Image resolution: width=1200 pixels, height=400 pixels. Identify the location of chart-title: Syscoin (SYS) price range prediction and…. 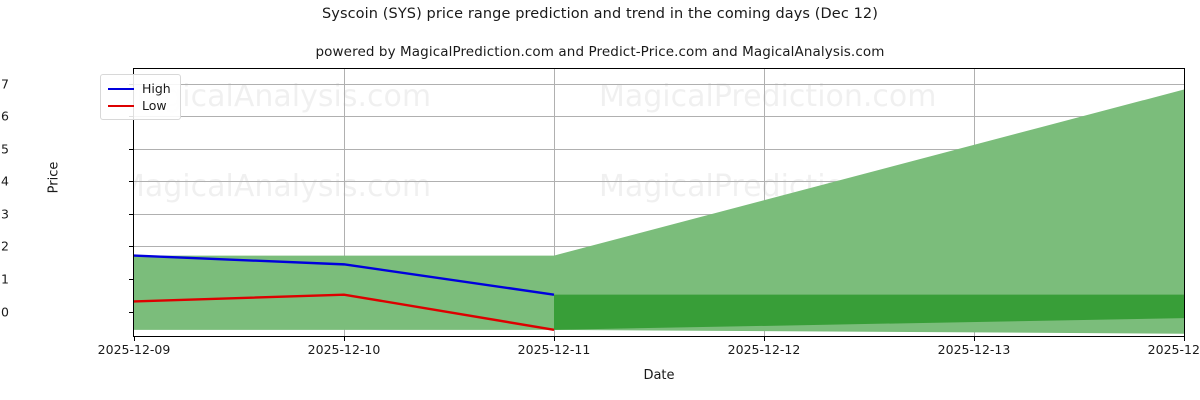
(600, 14).